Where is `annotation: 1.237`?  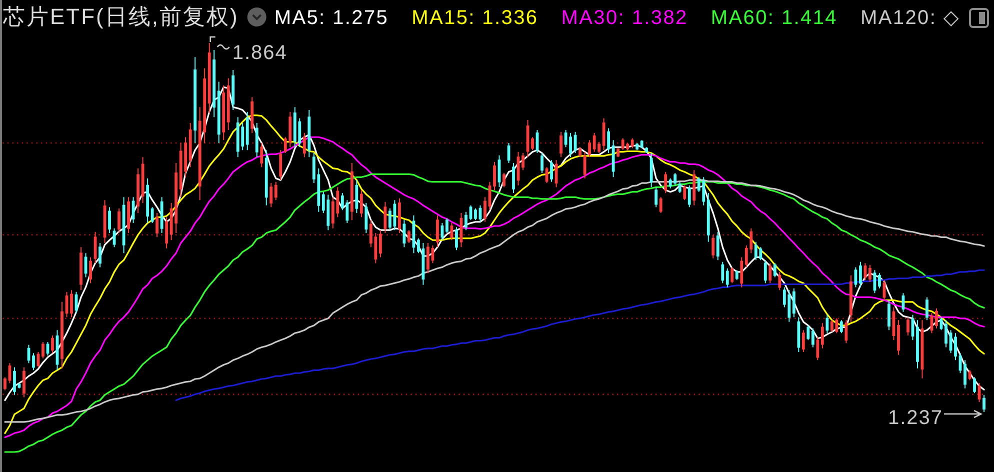 annotation: 1.237 is located at coordinates (916, 417).